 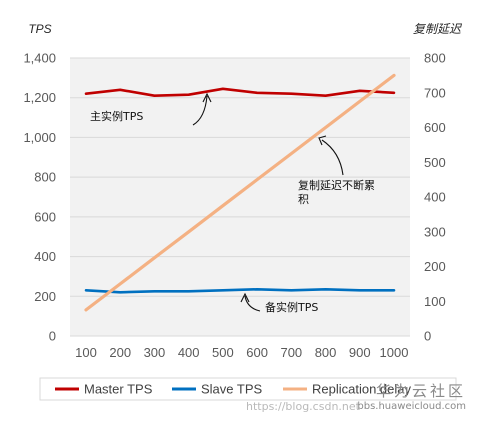 What do you see at coordinates (291, 352) in the screenshot?
I see `x-tick: 700` at bounding box center [291, 352].